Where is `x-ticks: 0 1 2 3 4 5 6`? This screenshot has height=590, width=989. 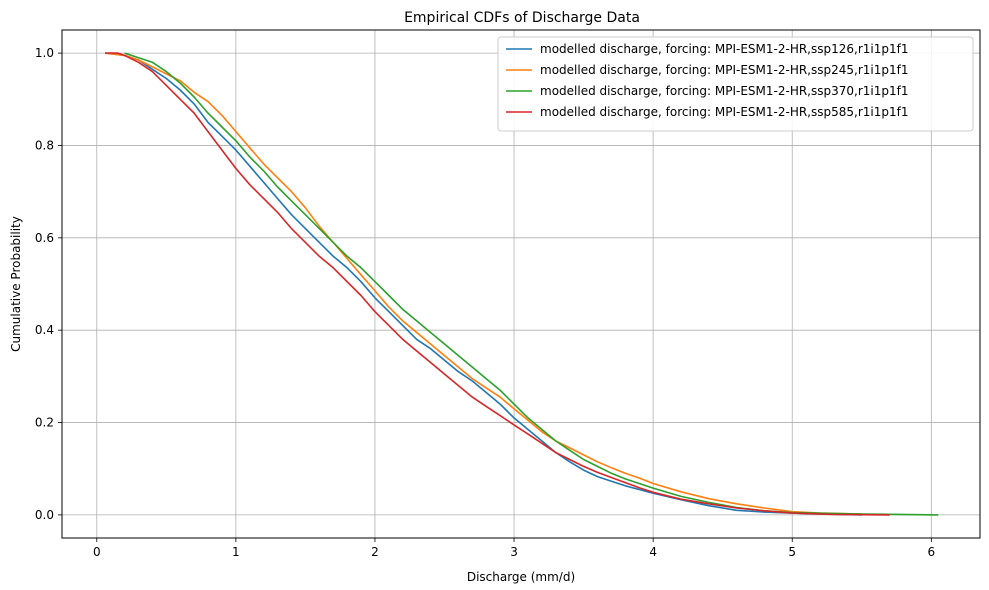 x-ticks: 0 1 2 3 4 5 6 is located at coordinates (514, 548).